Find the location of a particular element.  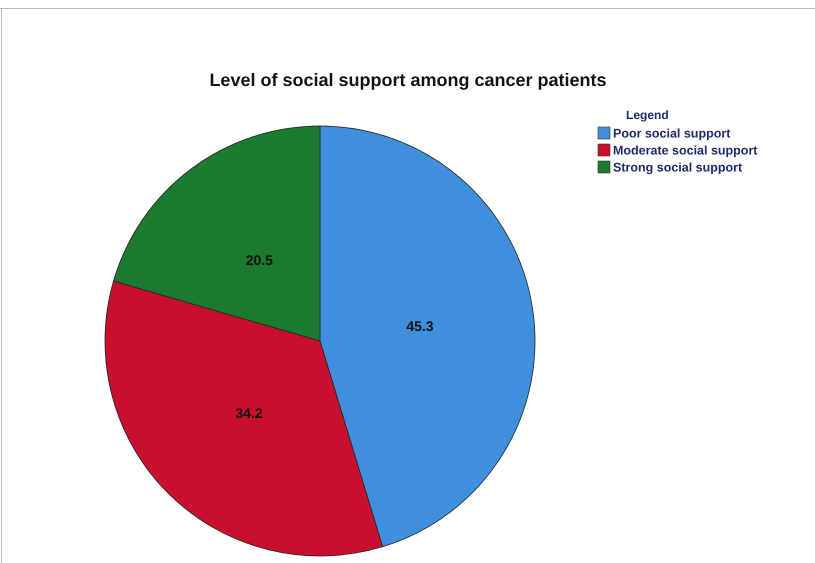

data-label: 20.5 is located at coordinates (260, 260).